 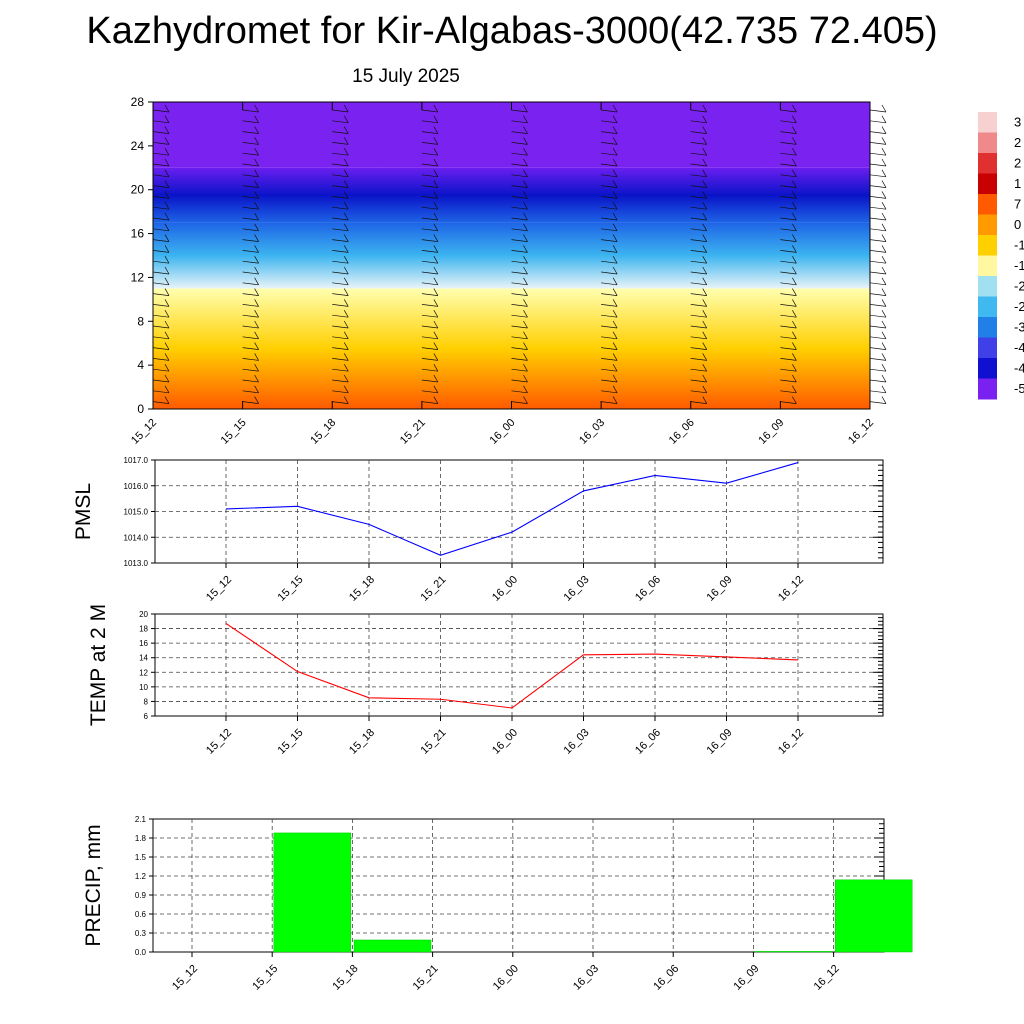 I want to click on colorbar-label: 1, so click(x=1017, y=183).